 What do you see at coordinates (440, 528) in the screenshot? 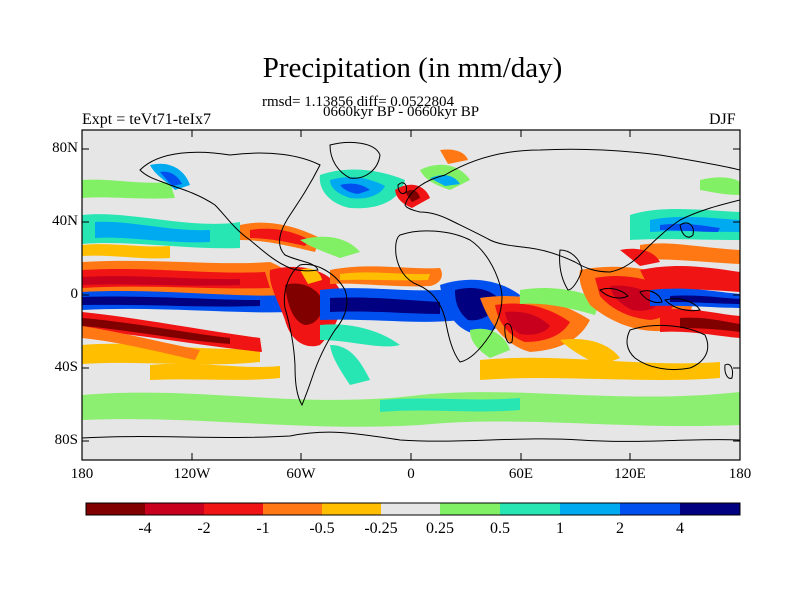
I see `colorbar-label: 0.25` at bounding box center [440, 528].